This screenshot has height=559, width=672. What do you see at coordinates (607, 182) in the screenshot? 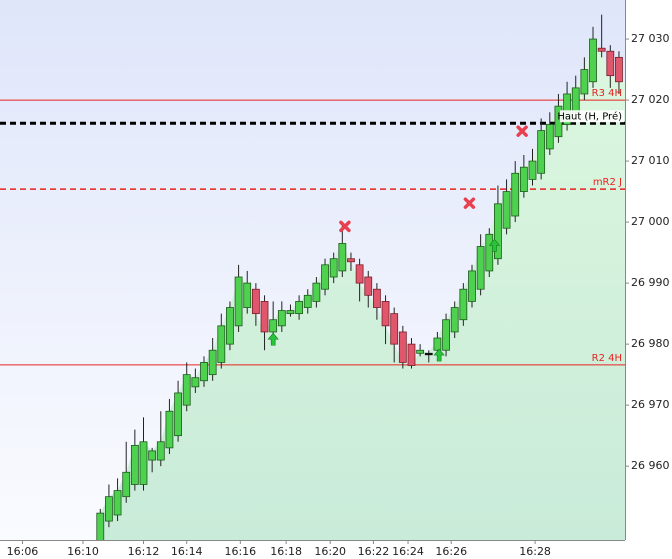
I see `level-label: mR2 J` at bounding box center [607, 182].